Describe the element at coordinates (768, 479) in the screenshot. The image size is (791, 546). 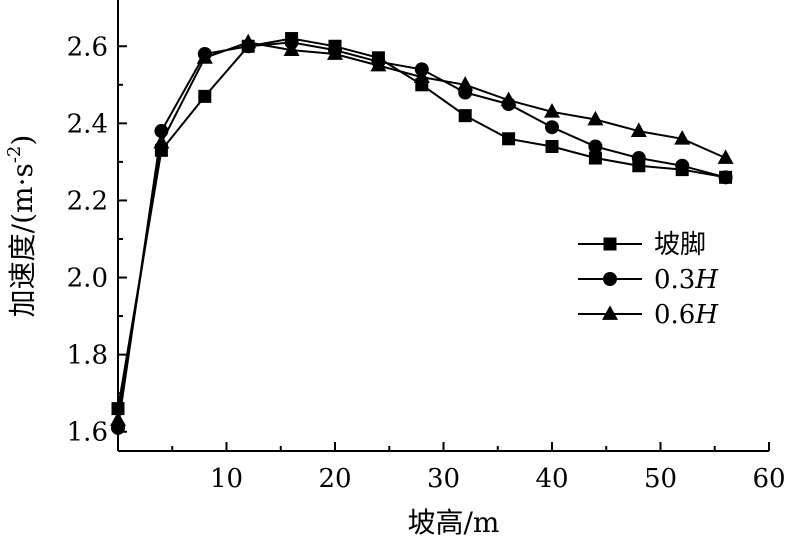
I see `x-tick-label: 60` at that location.